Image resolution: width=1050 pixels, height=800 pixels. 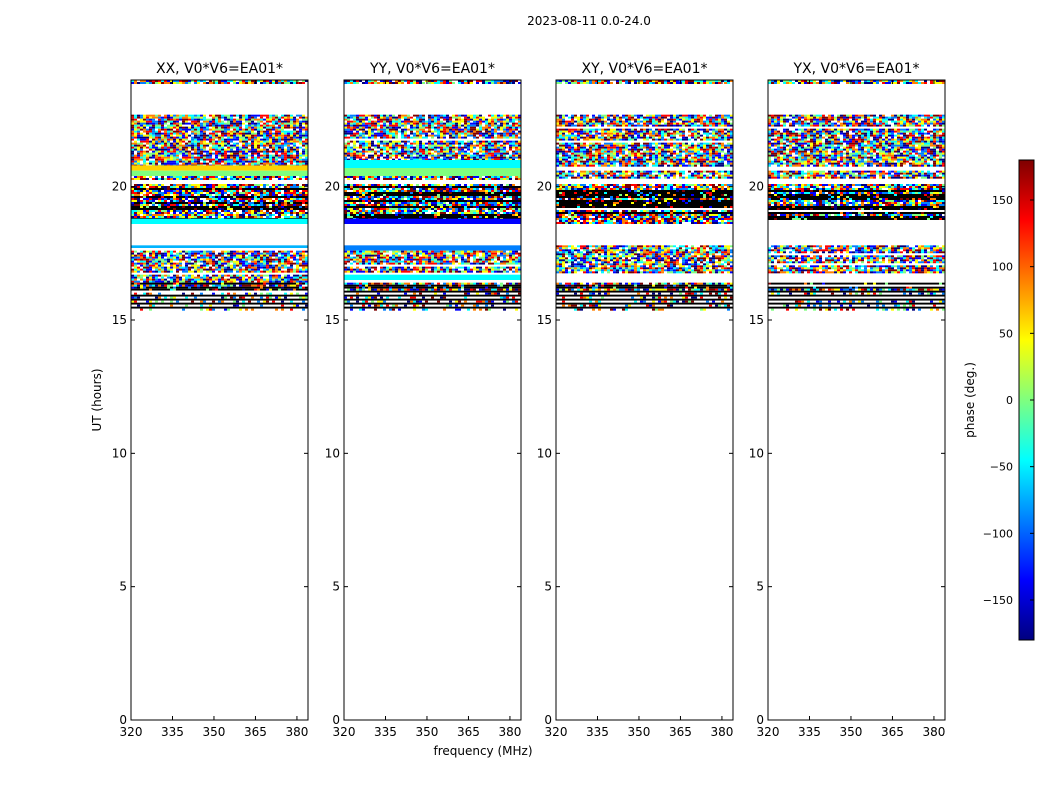 I want to click on colorbar-tick-label: 0, so click(x=1009, y=400).